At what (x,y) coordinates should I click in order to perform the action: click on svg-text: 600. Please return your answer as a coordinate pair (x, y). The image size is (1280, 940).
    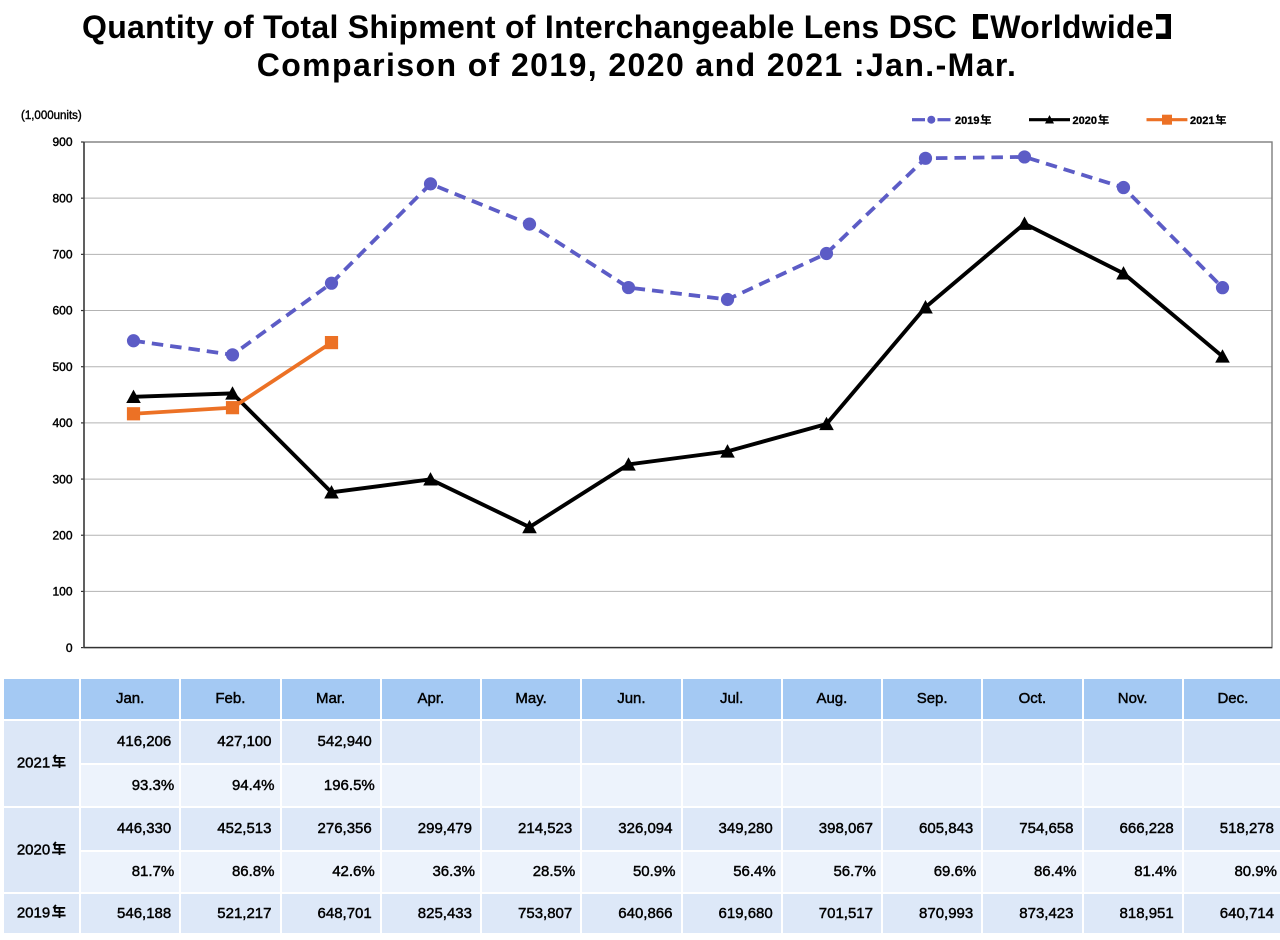
    Looking at the image, I should click on (62, 311).